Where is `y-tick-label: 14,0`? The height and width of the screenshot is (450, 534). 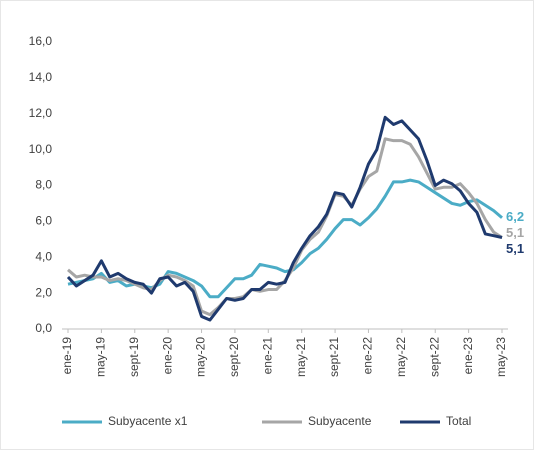 y-tick-label: 14,0 is located at coordinates (41, 77).